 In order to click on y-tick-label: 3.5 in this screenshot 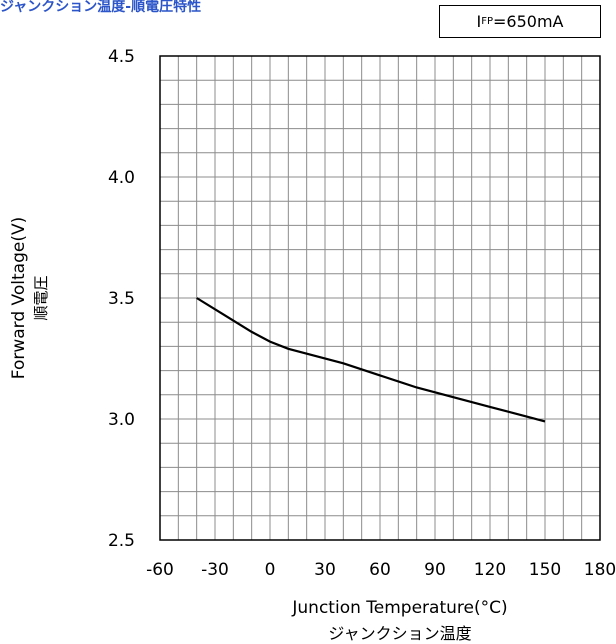, I will do `click(121, 299)`.